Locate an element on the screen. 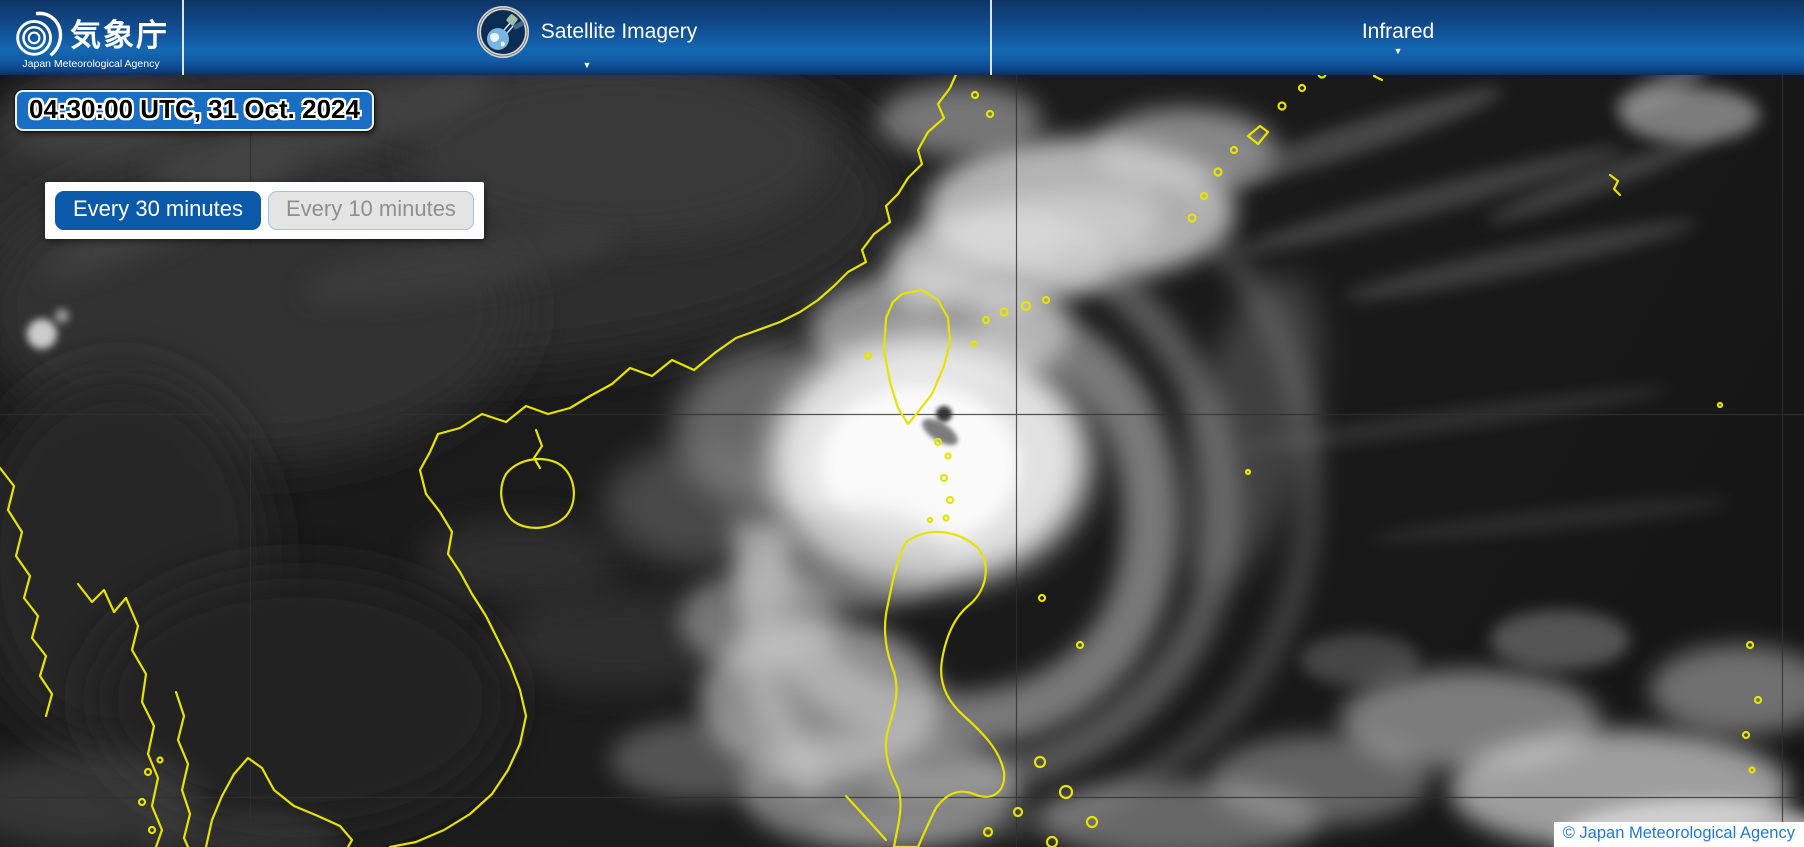 The height and width of the screenshot is (847, 1804). jma-logo-icon is located at coordinates (39, 34).